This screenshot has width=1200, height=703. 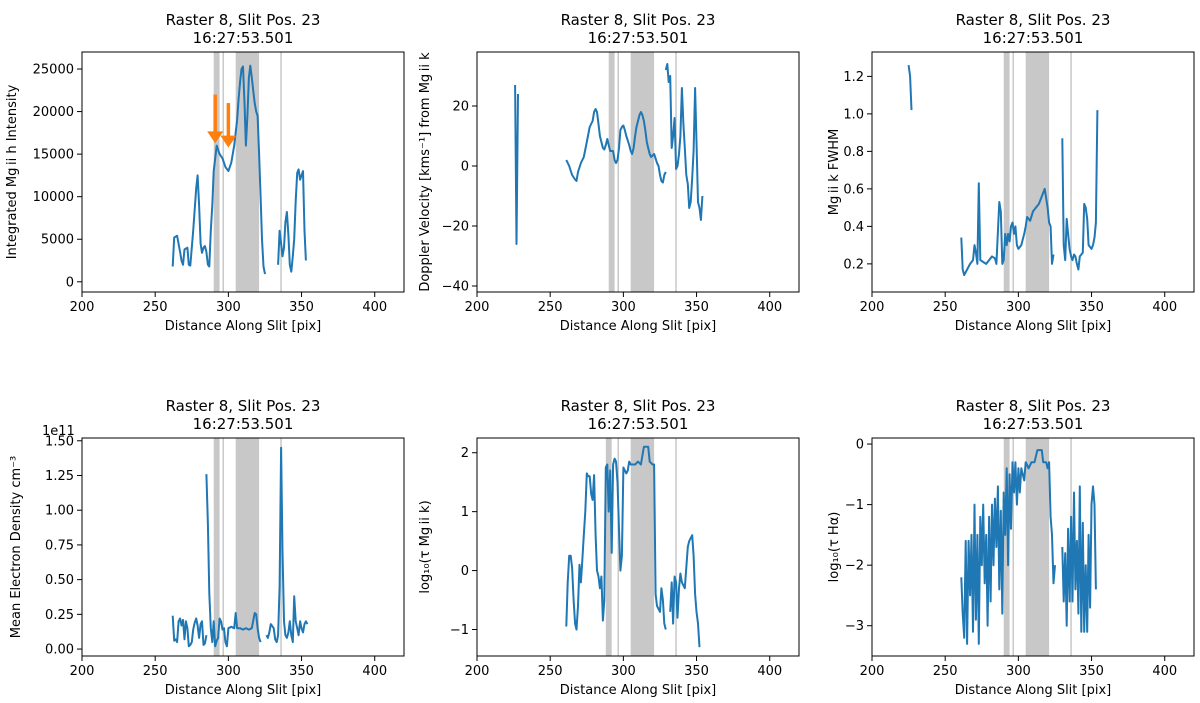 I want to click on y-axis-label: Mg ii k FWHM, so click(x=834, y=172).